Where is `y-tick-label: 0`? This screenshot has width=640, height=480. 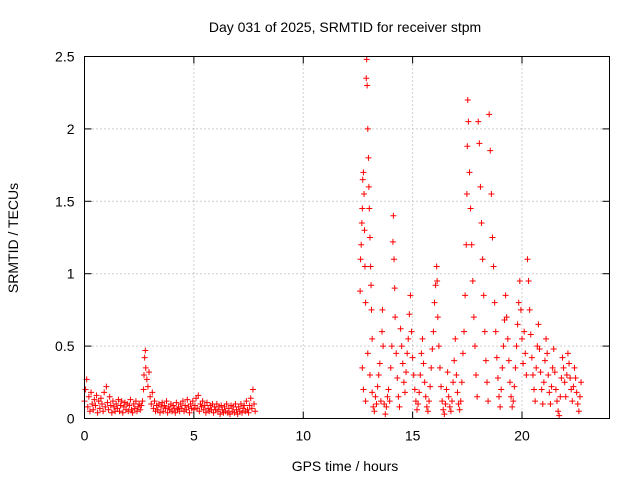
y-tick-label: 0 is located at coordinates (71, 419).